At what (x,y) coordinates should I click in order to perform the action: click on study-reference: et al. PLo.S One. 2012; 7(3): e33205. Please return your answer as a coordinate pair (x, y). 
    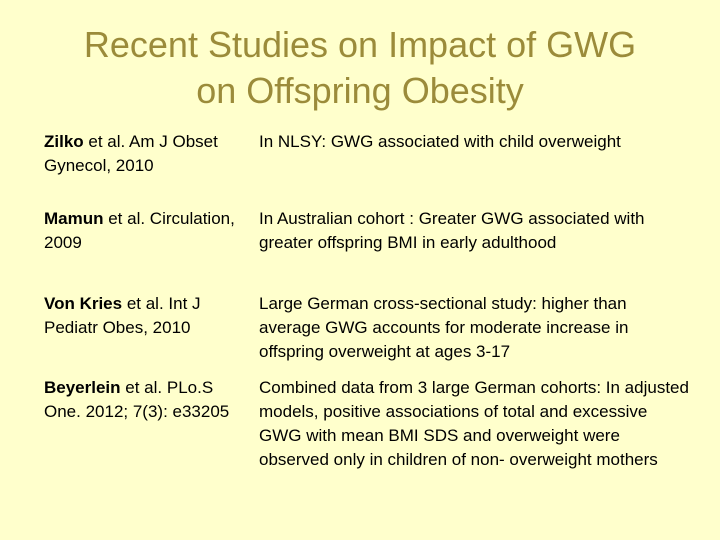
    Looking at the image, I should click on (137, 399).